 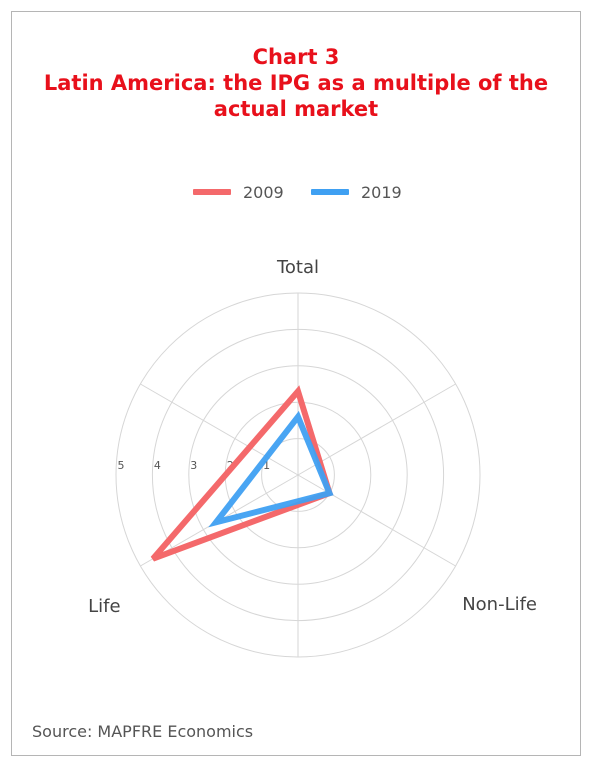 I want to click on legend-swatch-2019, so click(x=330, y=192).